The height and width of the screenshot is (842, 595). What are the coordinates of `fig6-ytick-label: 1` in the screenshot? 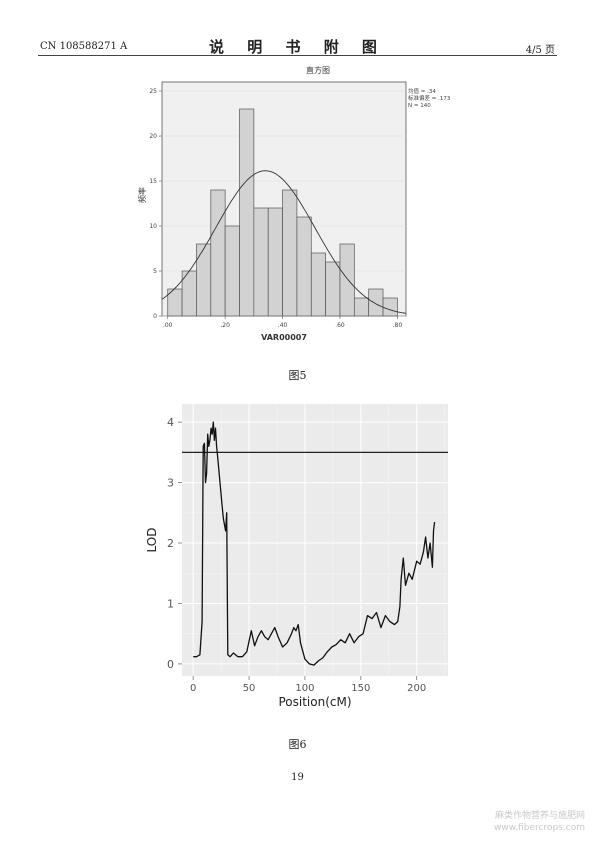 It's located at (170, 603).